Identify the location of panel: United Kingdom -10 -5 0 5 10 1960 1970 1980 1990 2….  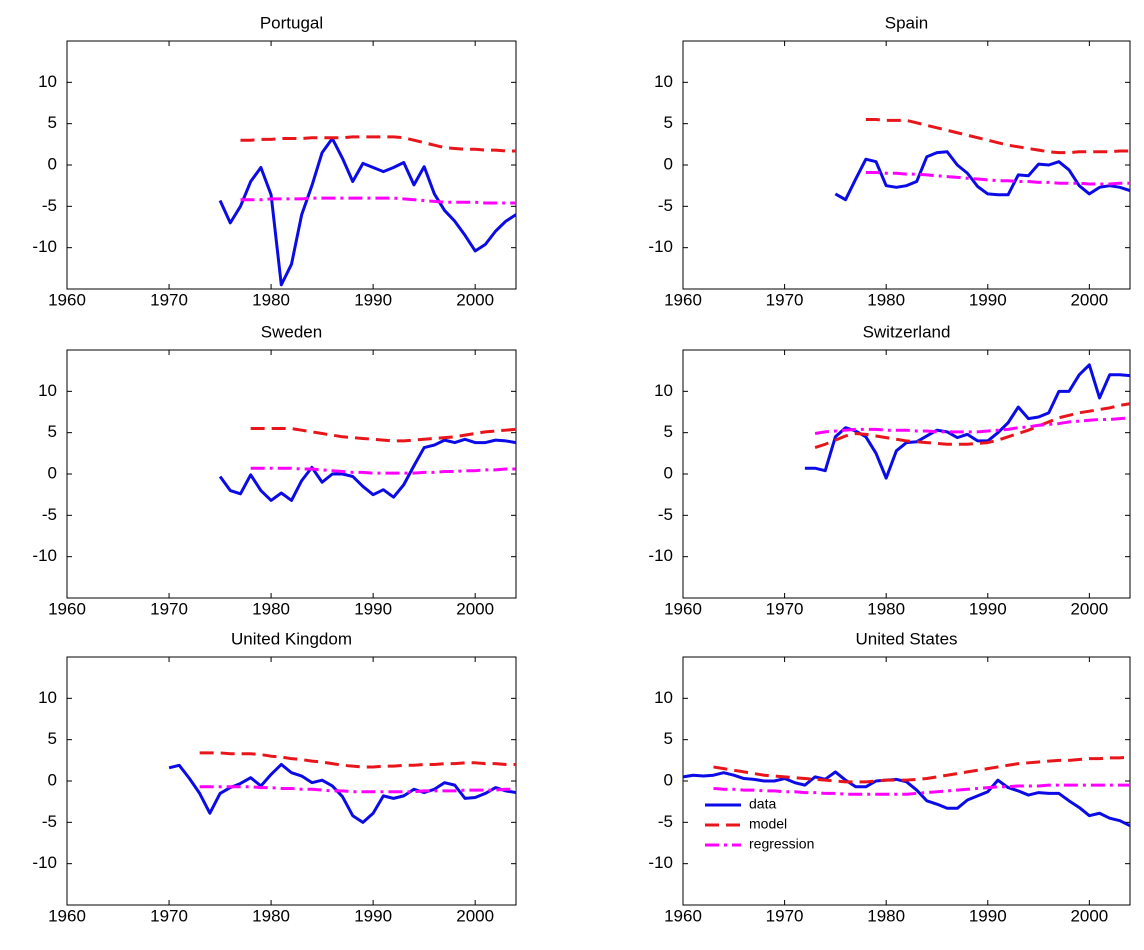
(274, 777).